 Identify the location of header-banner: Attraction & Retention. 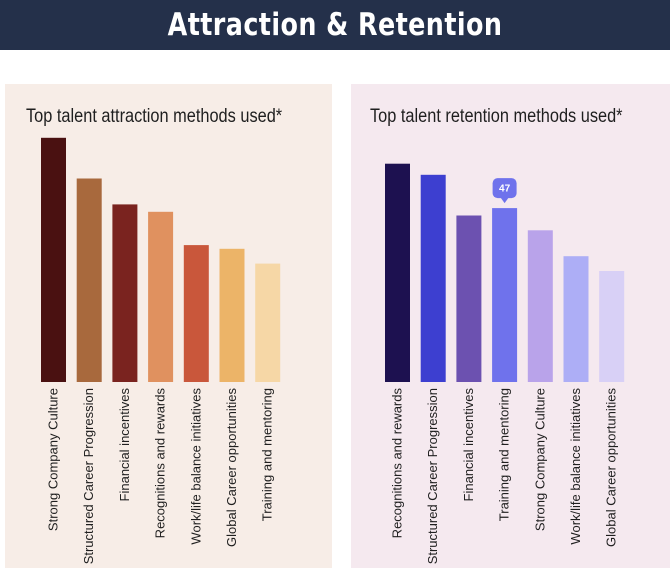
(335, 25).